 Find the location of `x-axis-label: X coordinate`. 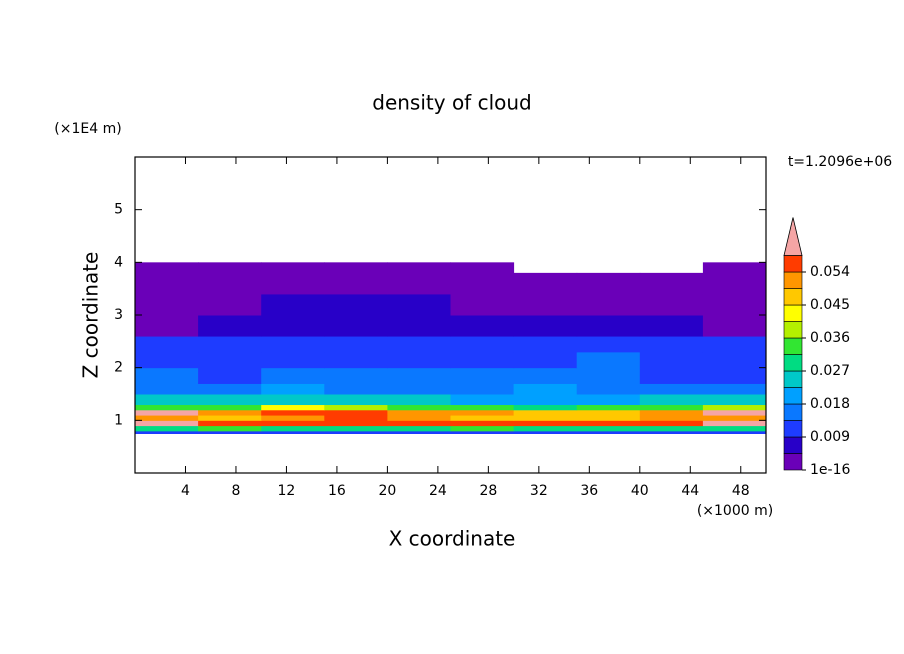

x-axis-label: X coordinate is located at coordinates (452, 539).